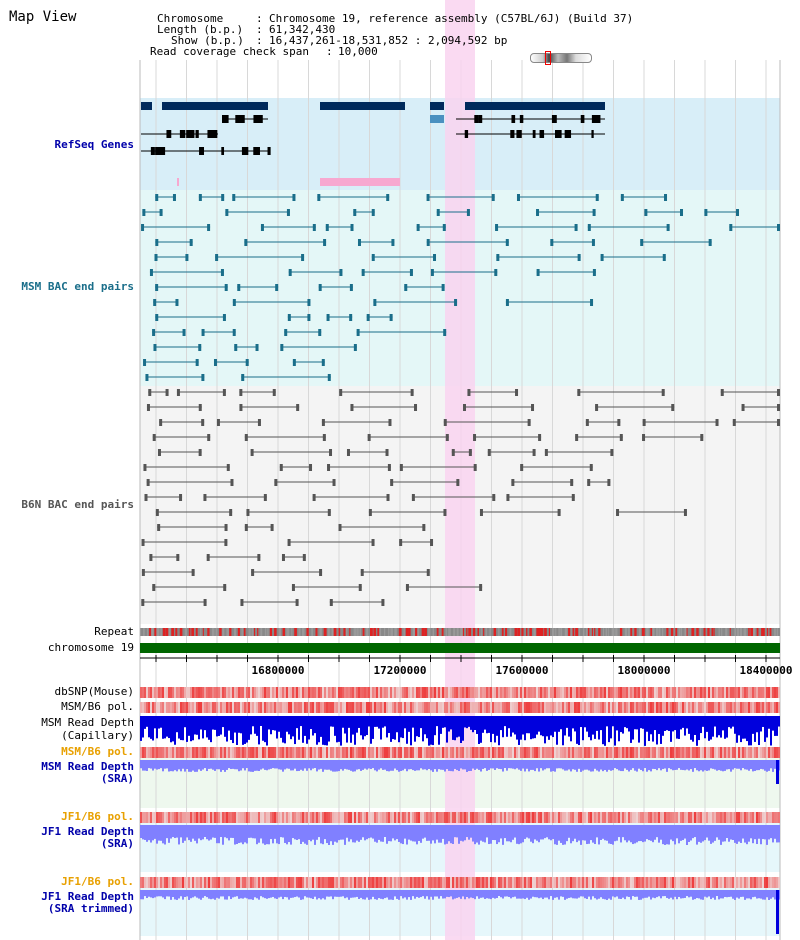  I want to click on track-label-jf1-depth: JF1 Read Depth, so click(87, 831).